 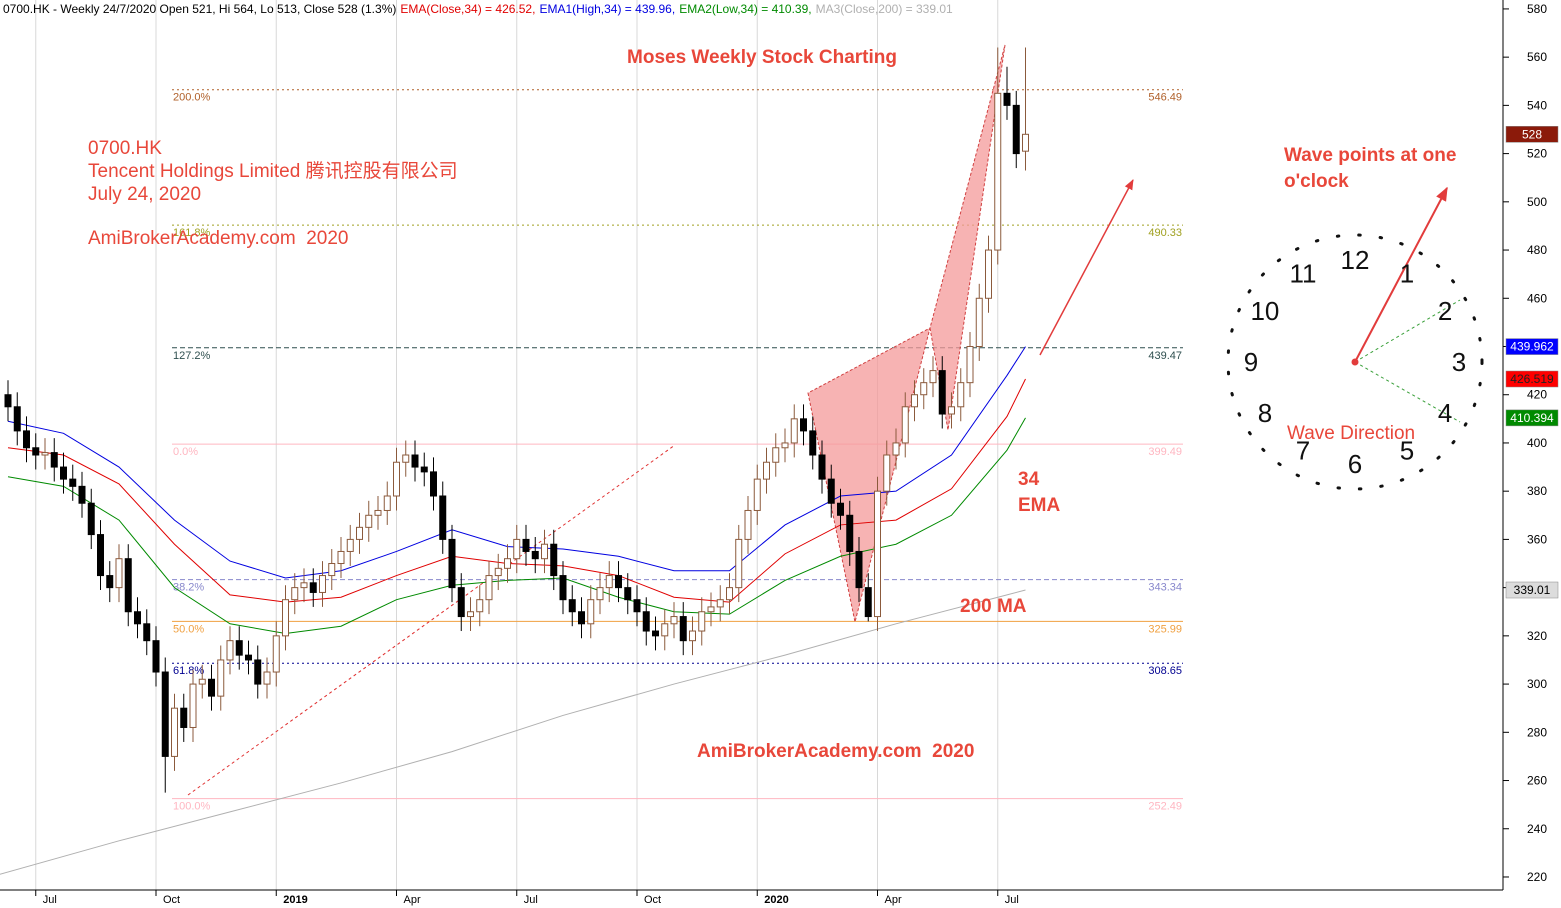 I want to click on price-tag-label: 339.01, so click(x=1532, y=590).